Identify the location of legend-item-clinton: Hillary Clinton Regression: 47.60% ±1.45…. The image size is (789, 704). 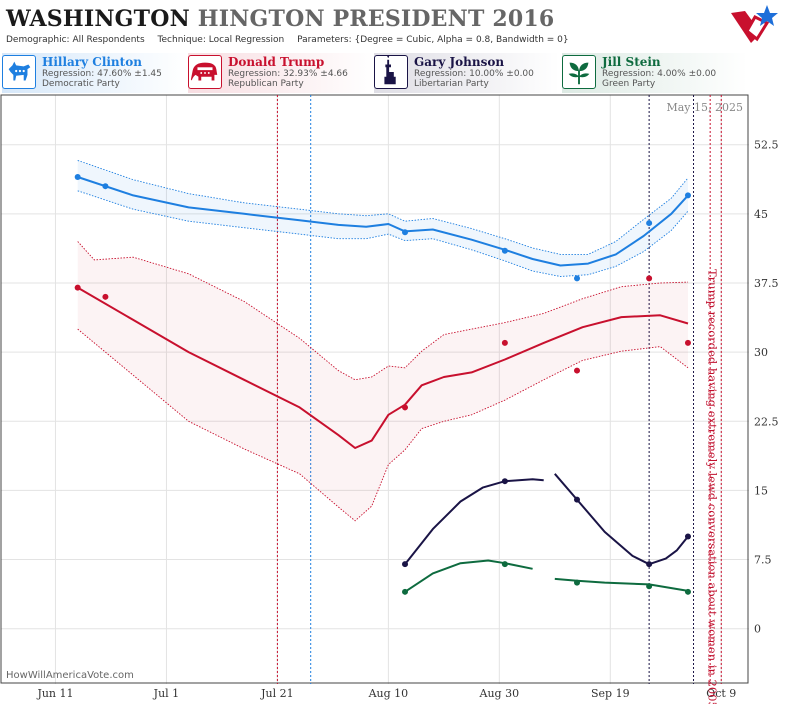
(95, 73).